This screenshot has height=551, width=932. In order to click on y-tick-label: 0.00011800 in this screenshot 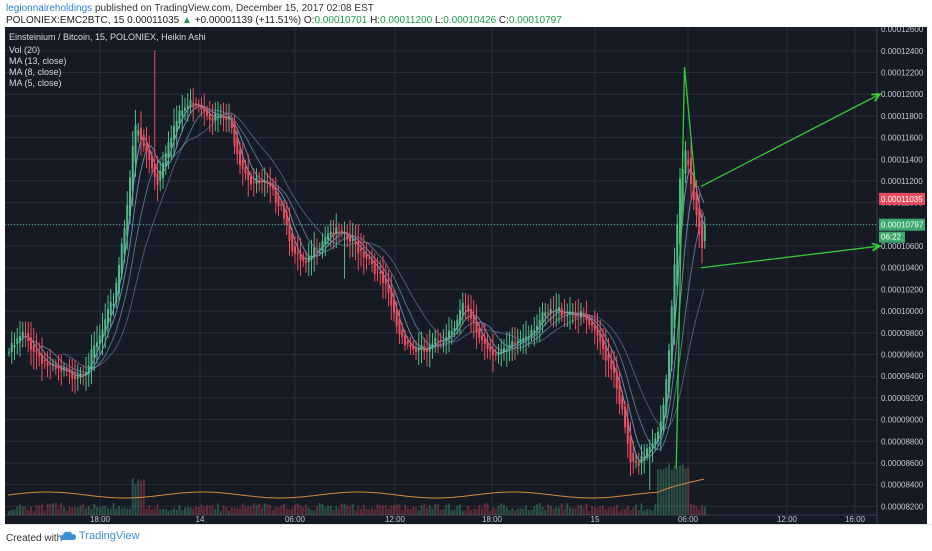, I will do `click(902, 116)`.